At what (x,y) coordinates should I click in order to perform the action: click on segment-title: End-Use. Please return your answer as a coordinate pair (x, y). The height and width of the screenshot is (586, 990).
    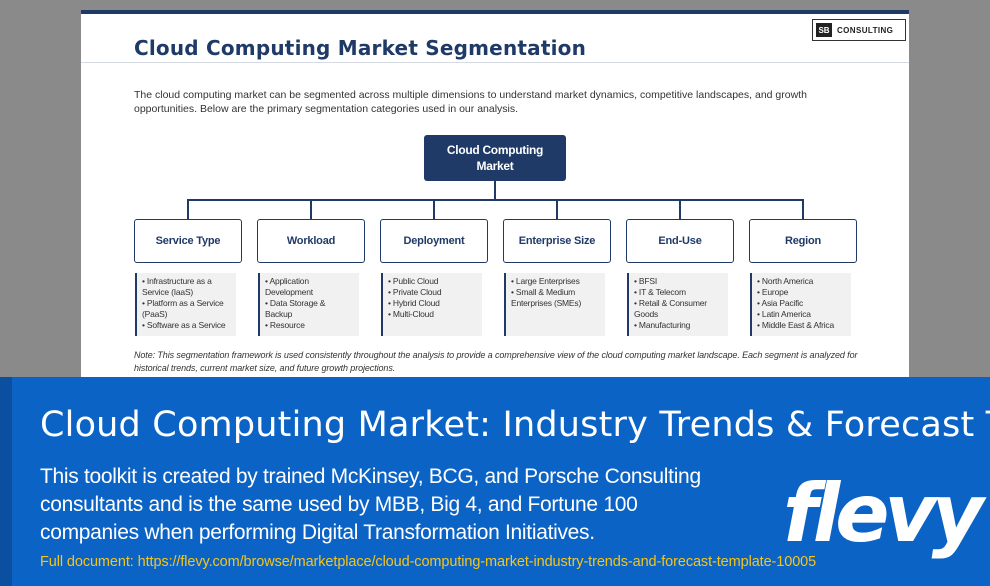
    Looking at the image, I should click on (680, 241).